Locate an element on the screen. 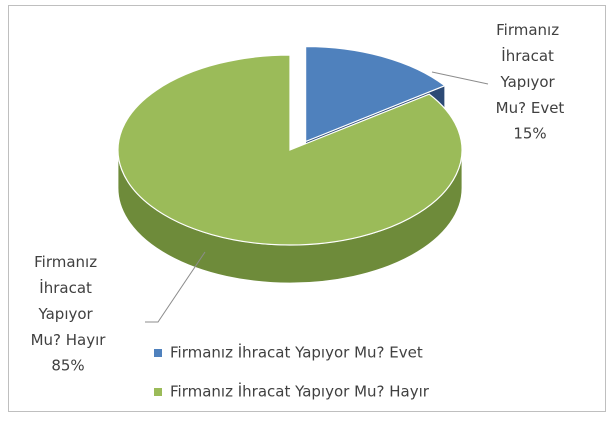  data-label-value: 15% is located at coordinates (529, 134).